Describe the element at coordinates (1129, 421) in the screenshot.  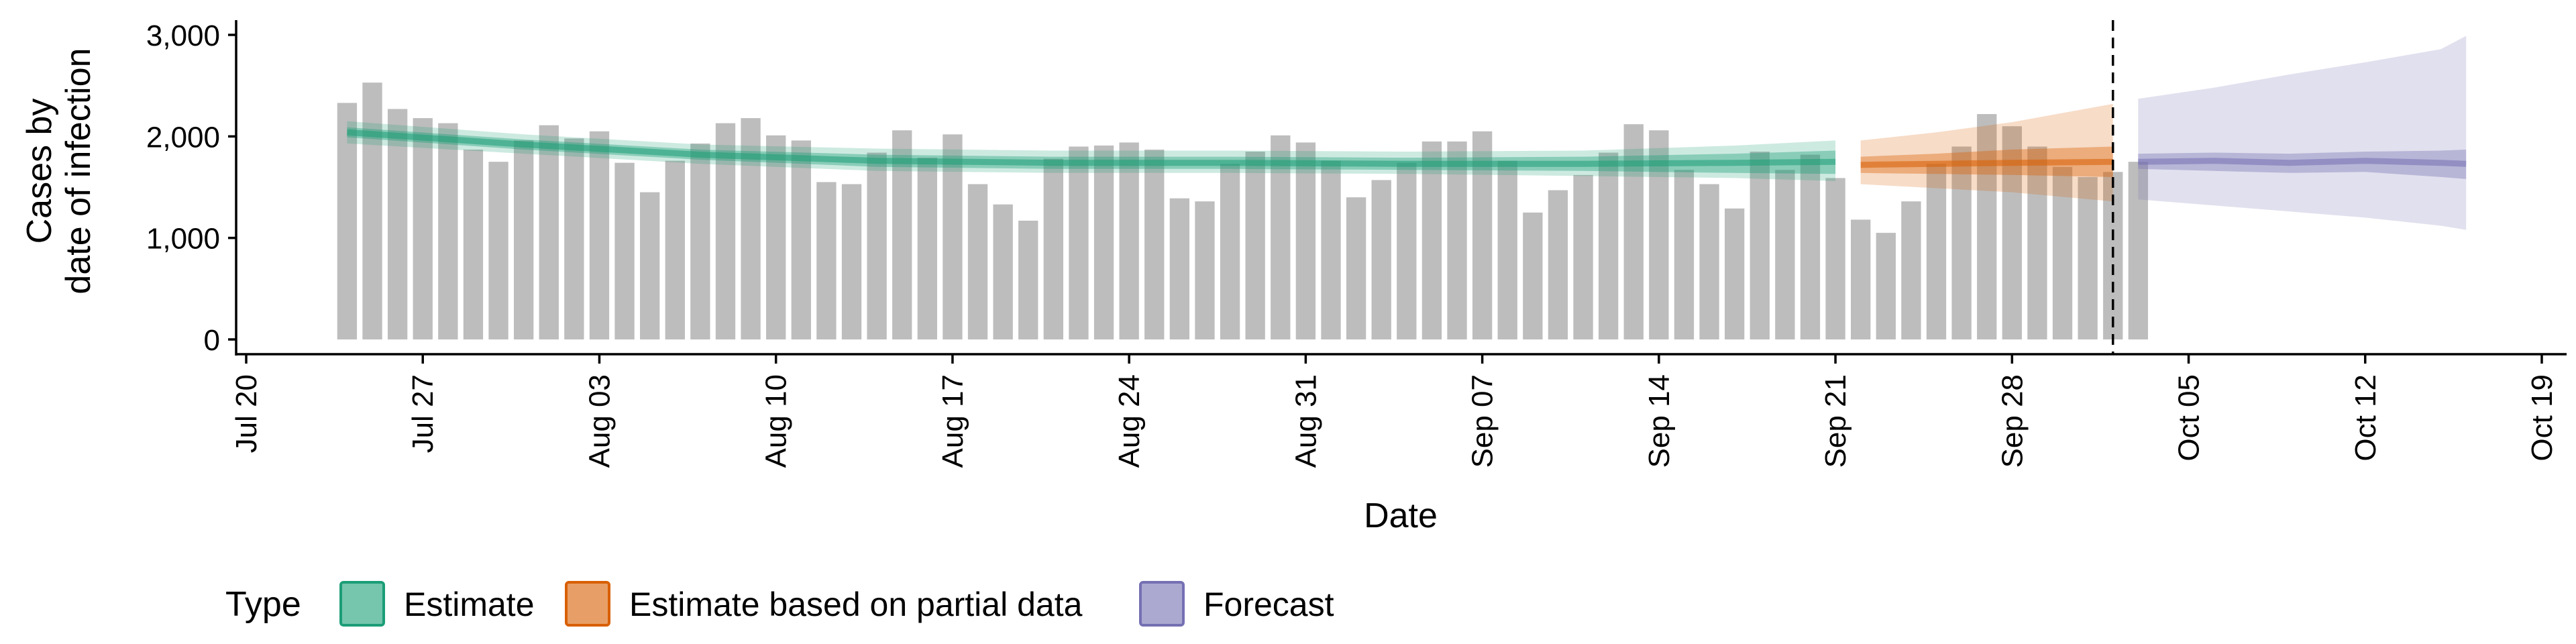
I see `x-tick-label: Aug 24` at that location.